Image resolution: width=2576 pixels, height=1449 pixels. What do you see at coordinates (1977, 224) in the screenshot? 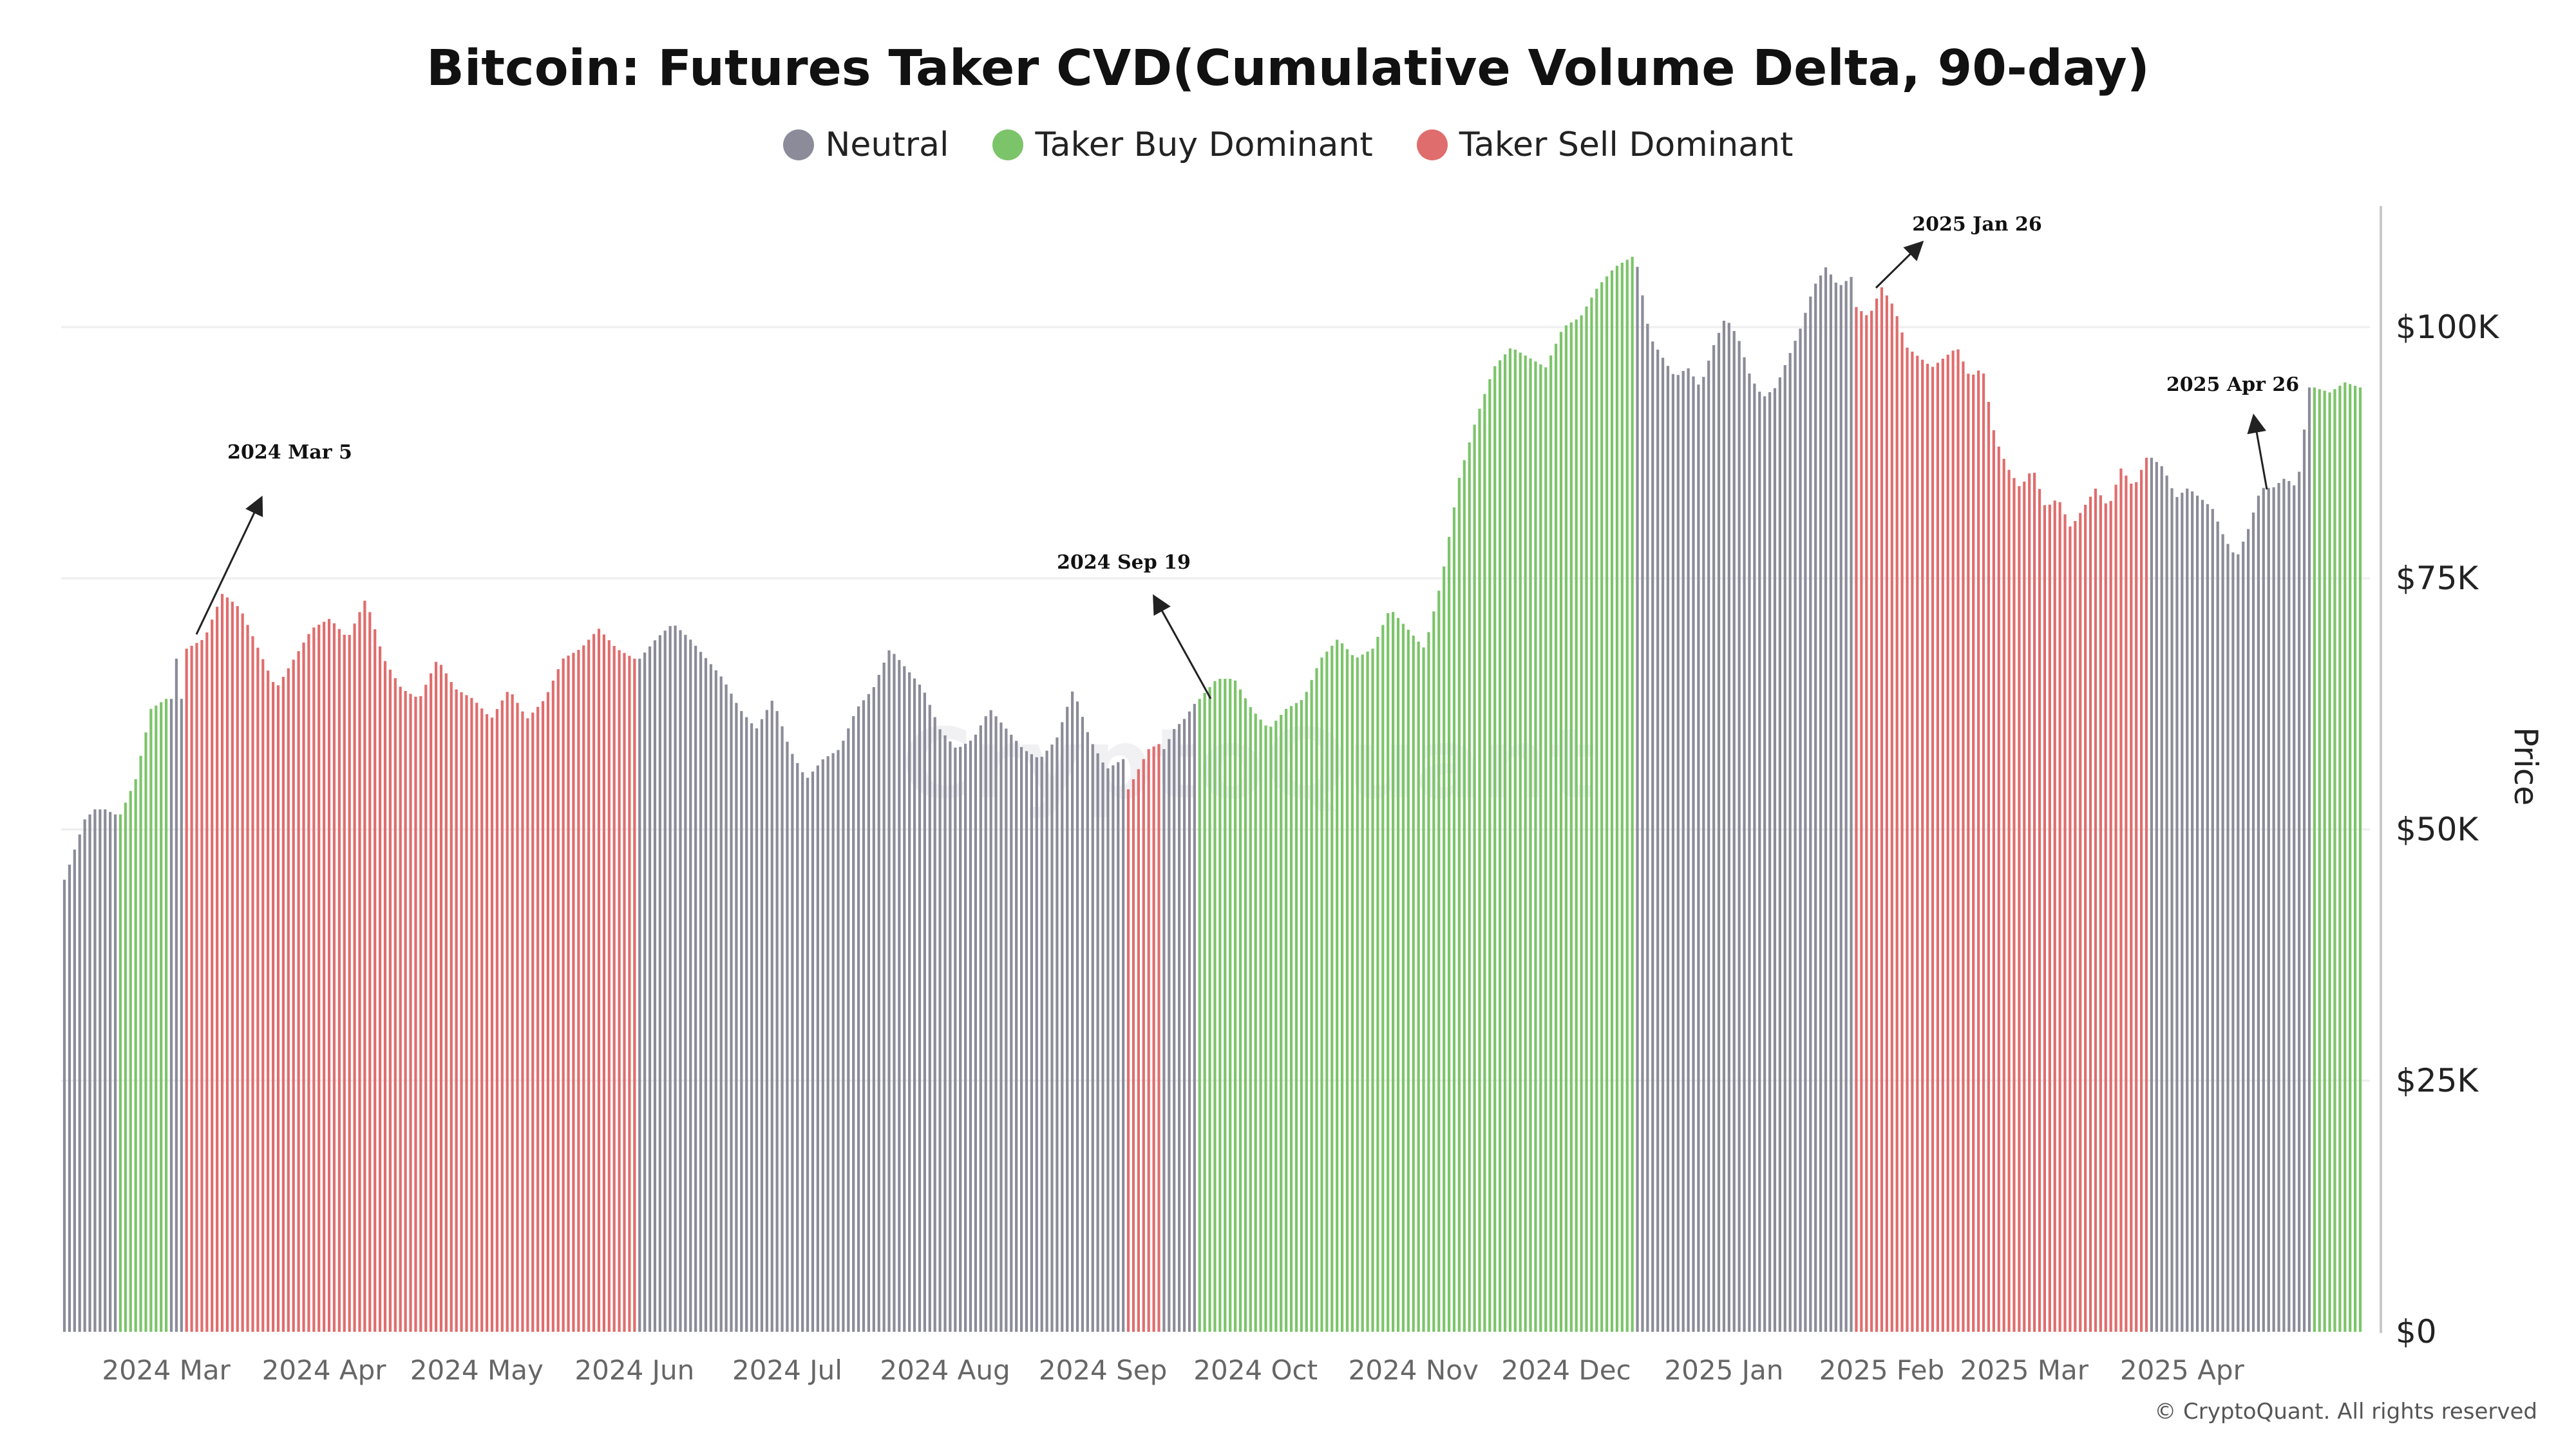
I see `annotation-label: 2025 Jan 26` at bounding box center [1977, 224].